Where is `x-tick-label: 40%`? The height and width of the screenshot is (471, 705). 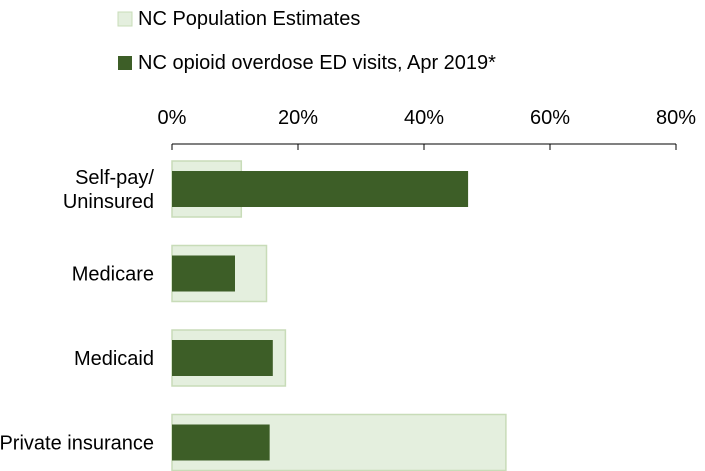 x-tick-label: 40% is located at coordinates (424, 118).